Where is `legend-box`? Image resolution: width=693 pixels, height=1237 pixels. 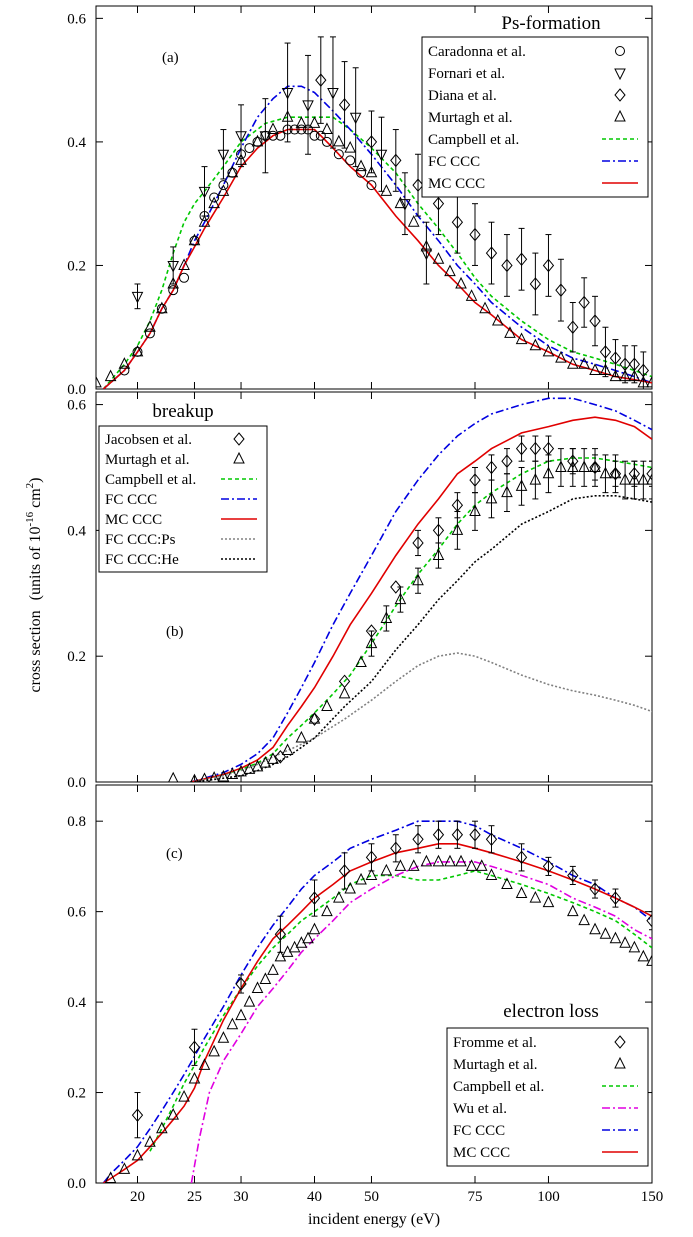 legend-box is located at coordinates (547, 1097).